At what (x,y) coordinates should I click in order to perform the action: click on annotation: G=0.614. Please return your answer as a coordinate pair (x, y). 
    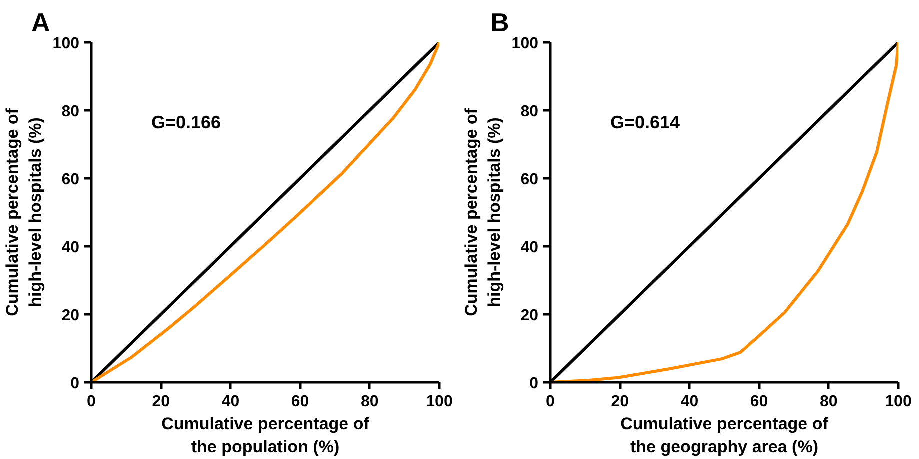
    Looking at the image, I should click on (645, 122).